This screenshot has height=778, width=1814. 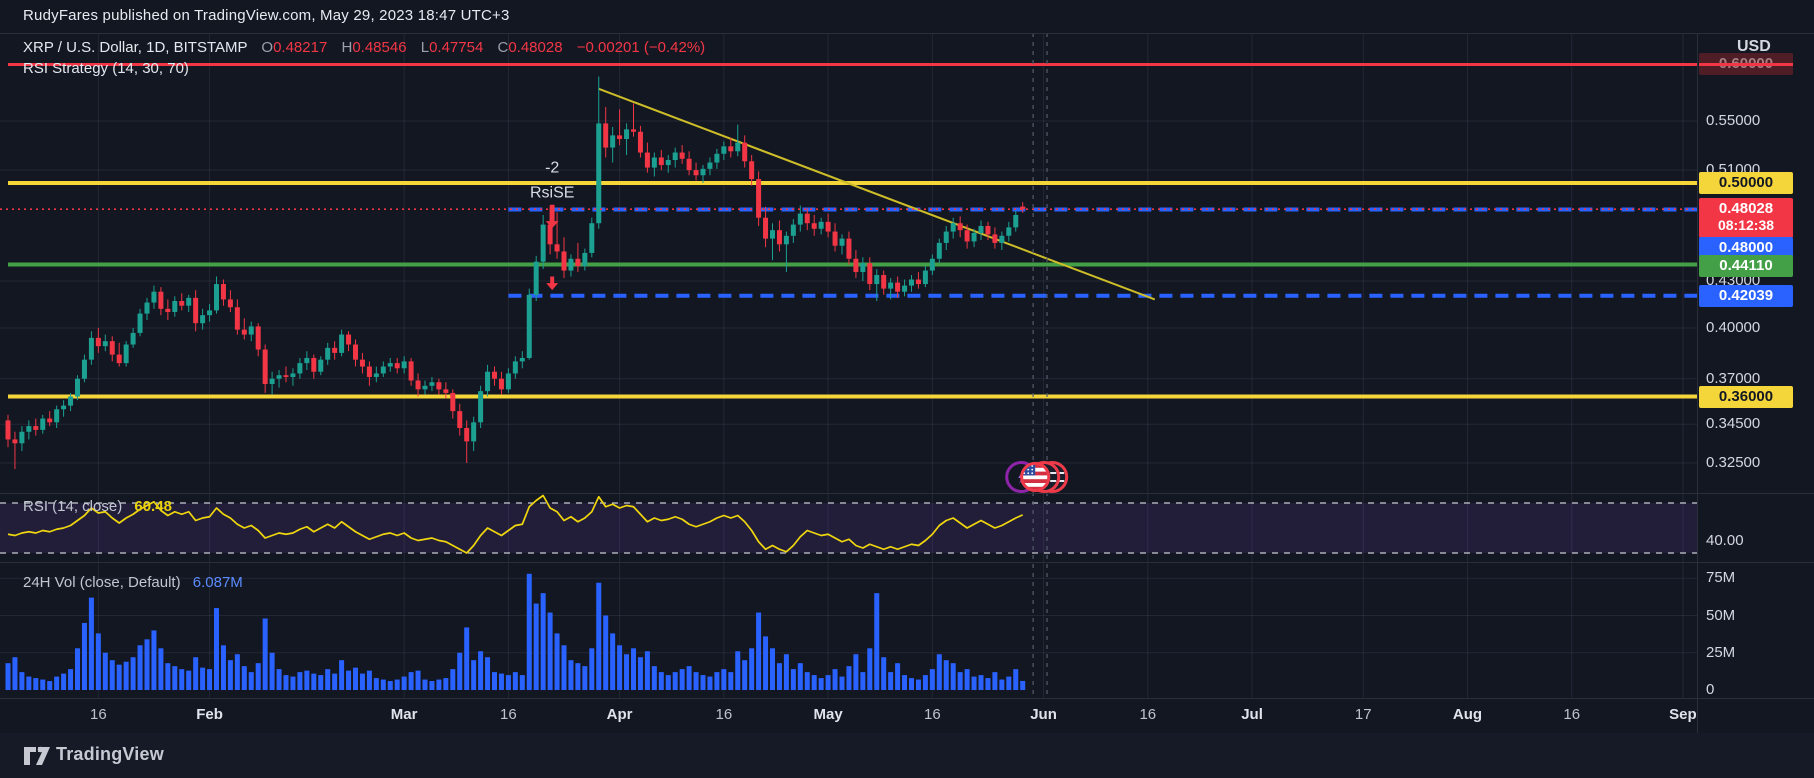 I want to click on time-tick-month: Mar, so click(x=404, y=714).